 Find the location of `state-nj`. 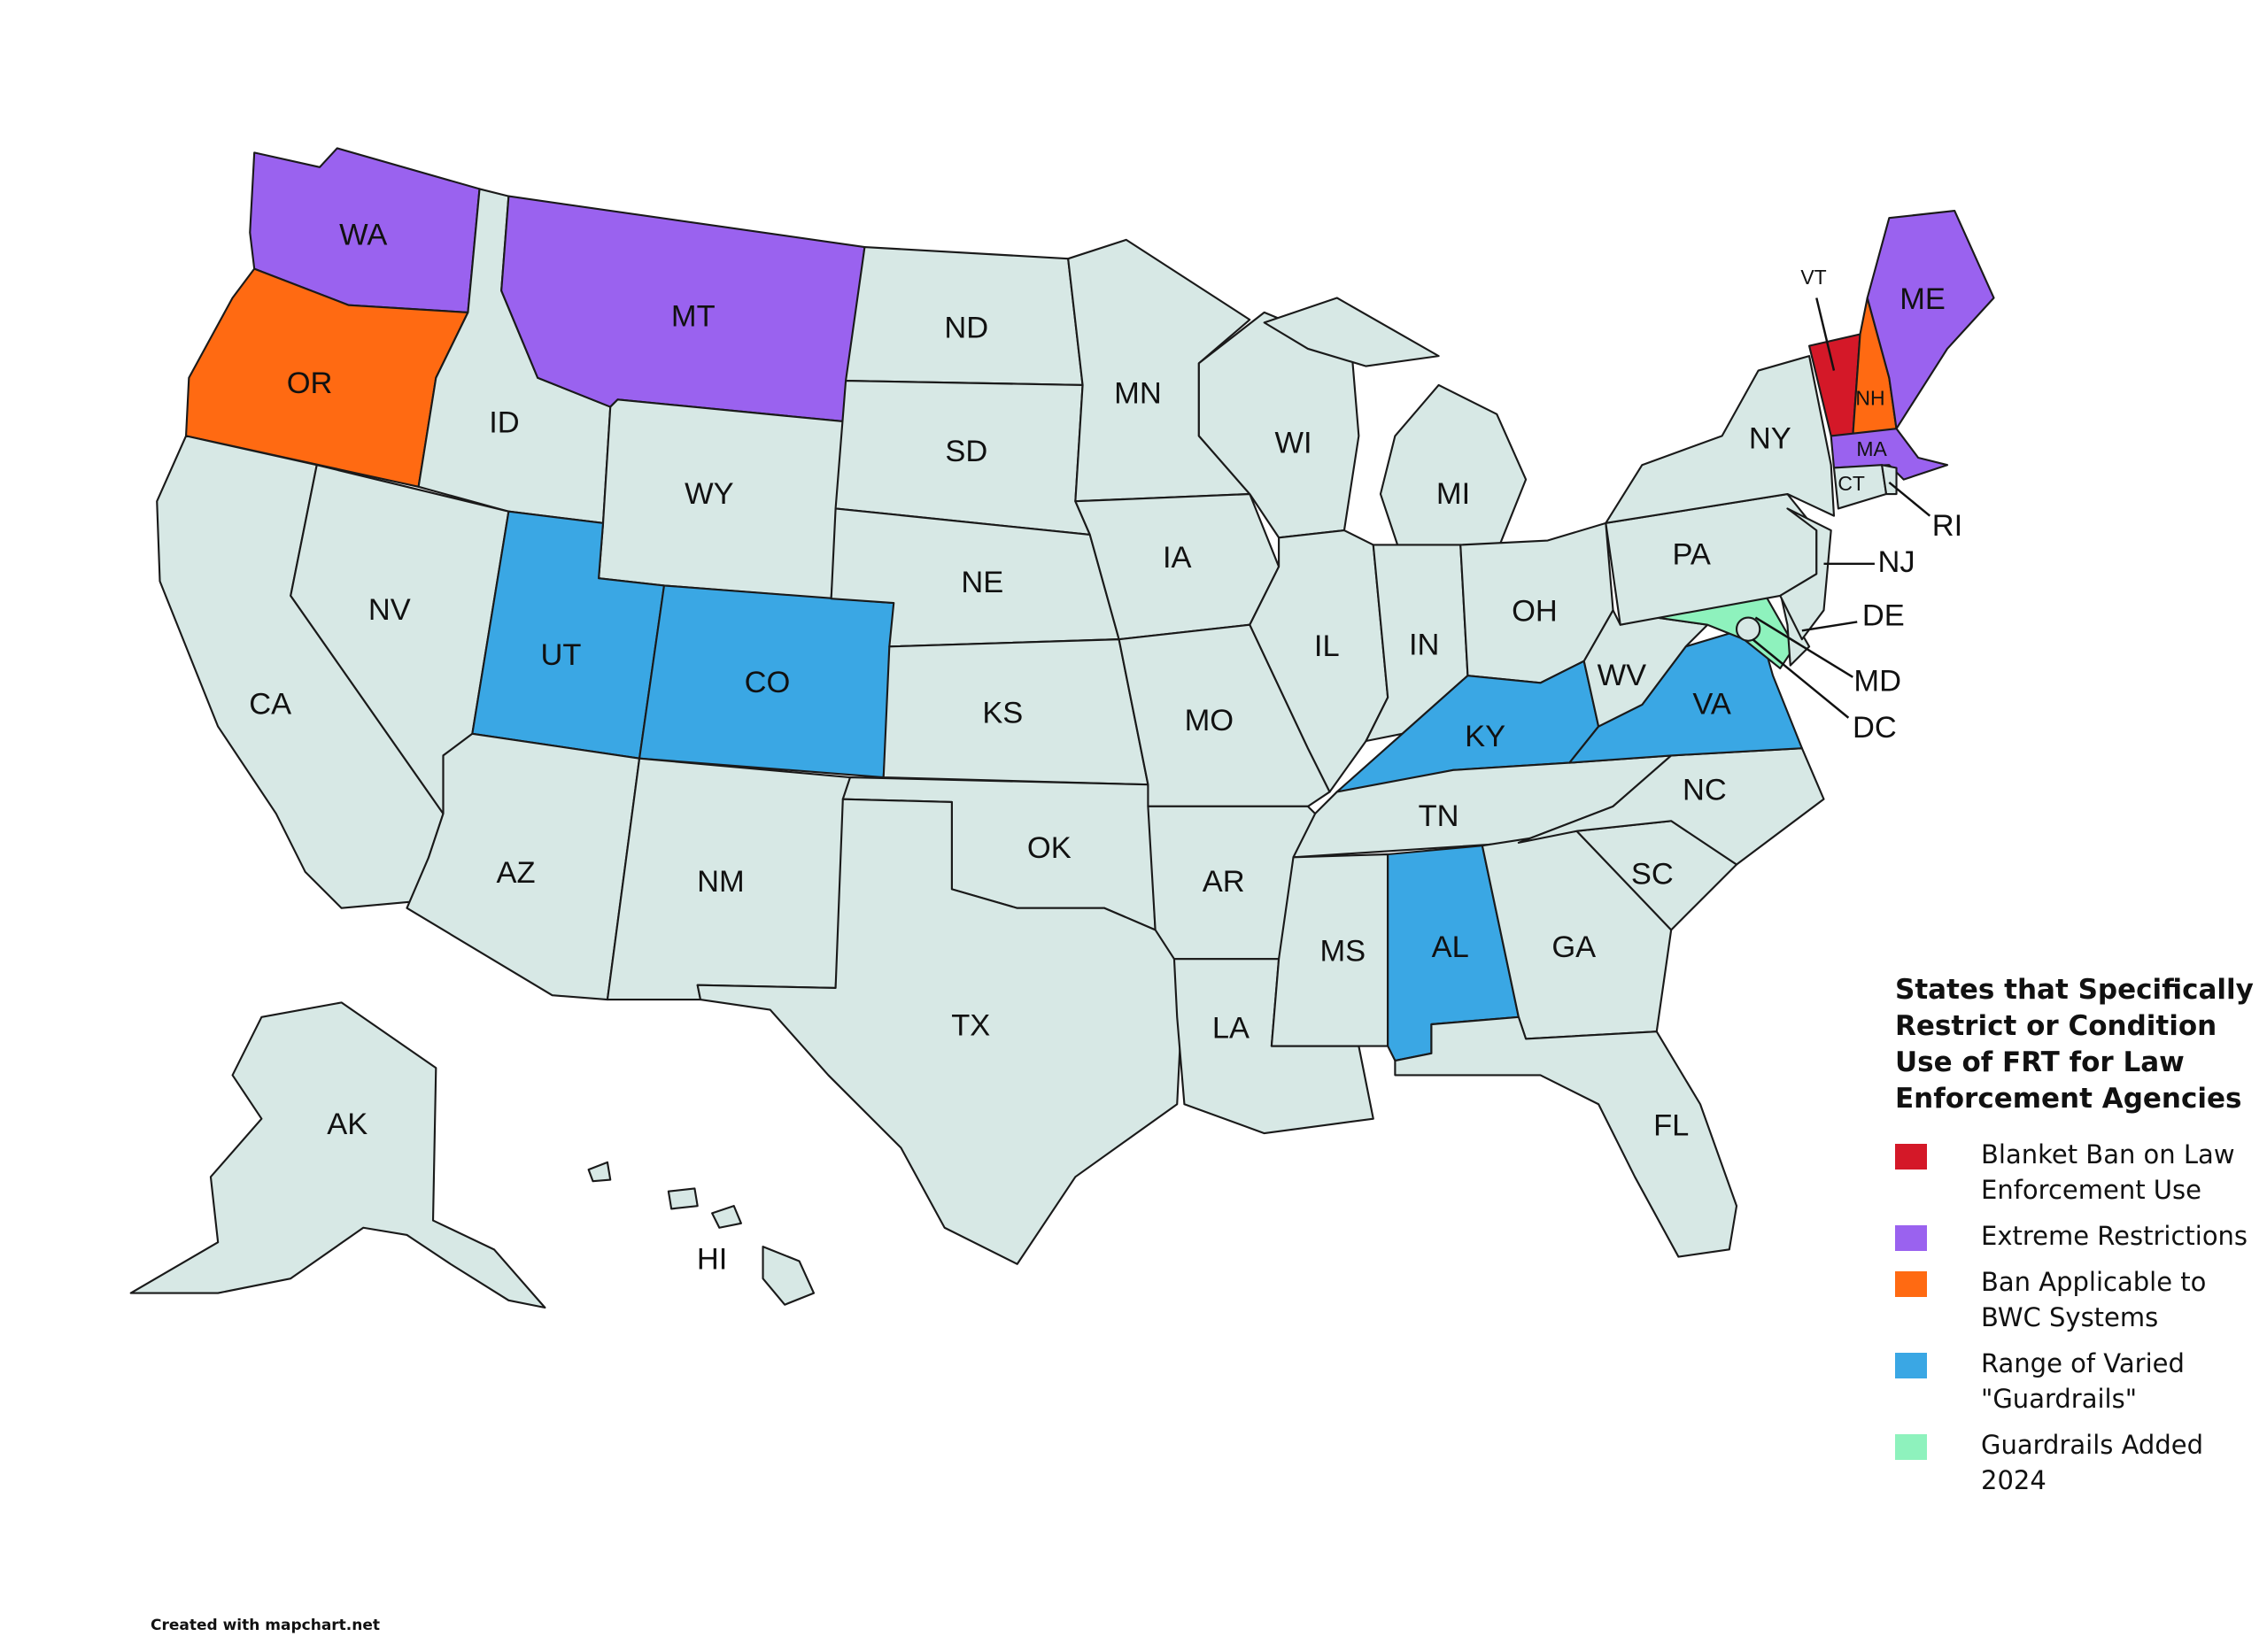

state-nj is located at coordinates (1805, 574).